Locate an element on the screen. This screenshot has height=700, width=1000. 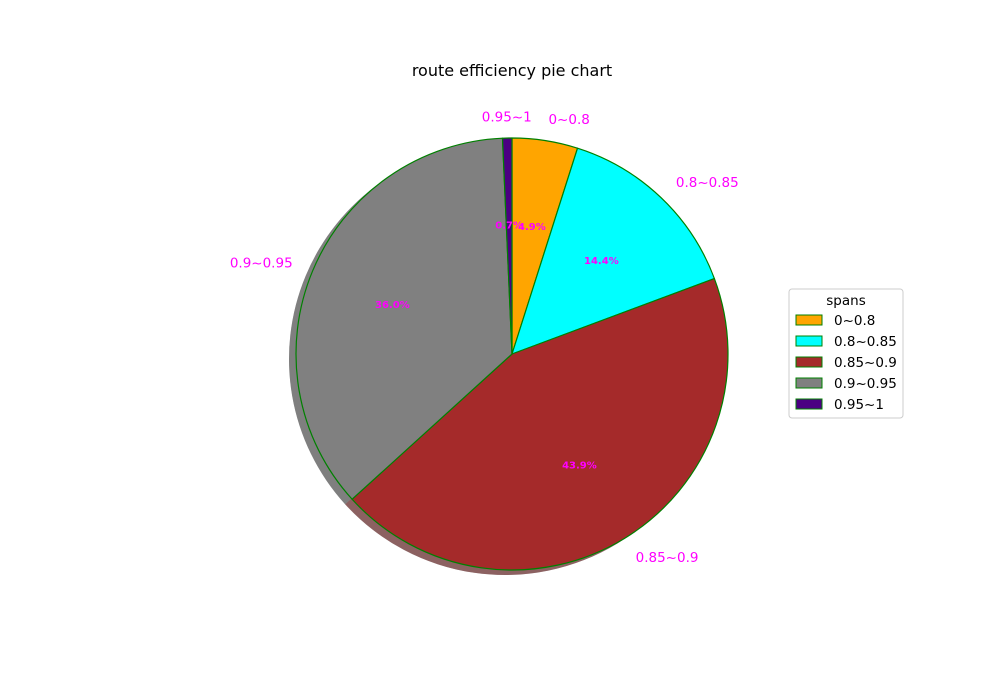
legend-title: spans is located at coordinates (845, 301).